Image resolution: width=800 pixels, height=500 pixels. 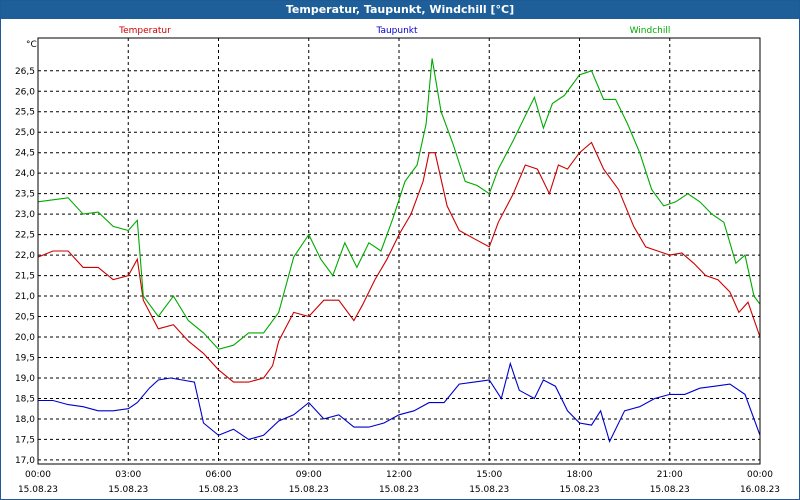 What do you see at coordinates (25, 215) in the screenshot?
I see `y-tick-label: 23,0` at bounding box center [25, 215].